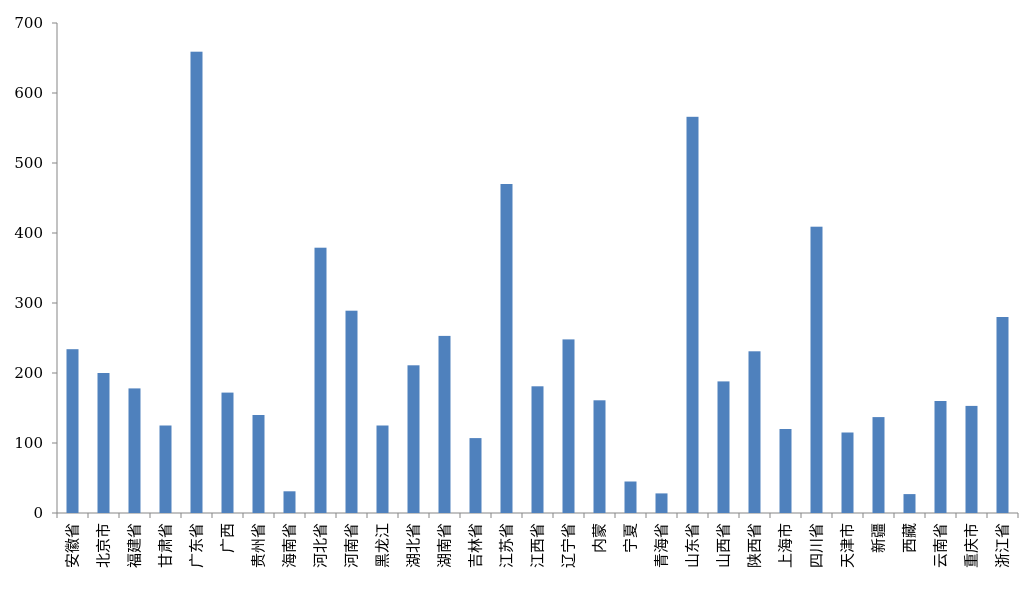  Describe the element at coordinates (28, 303) in the screenshot. I see `y-tick-label: 300` at that location.